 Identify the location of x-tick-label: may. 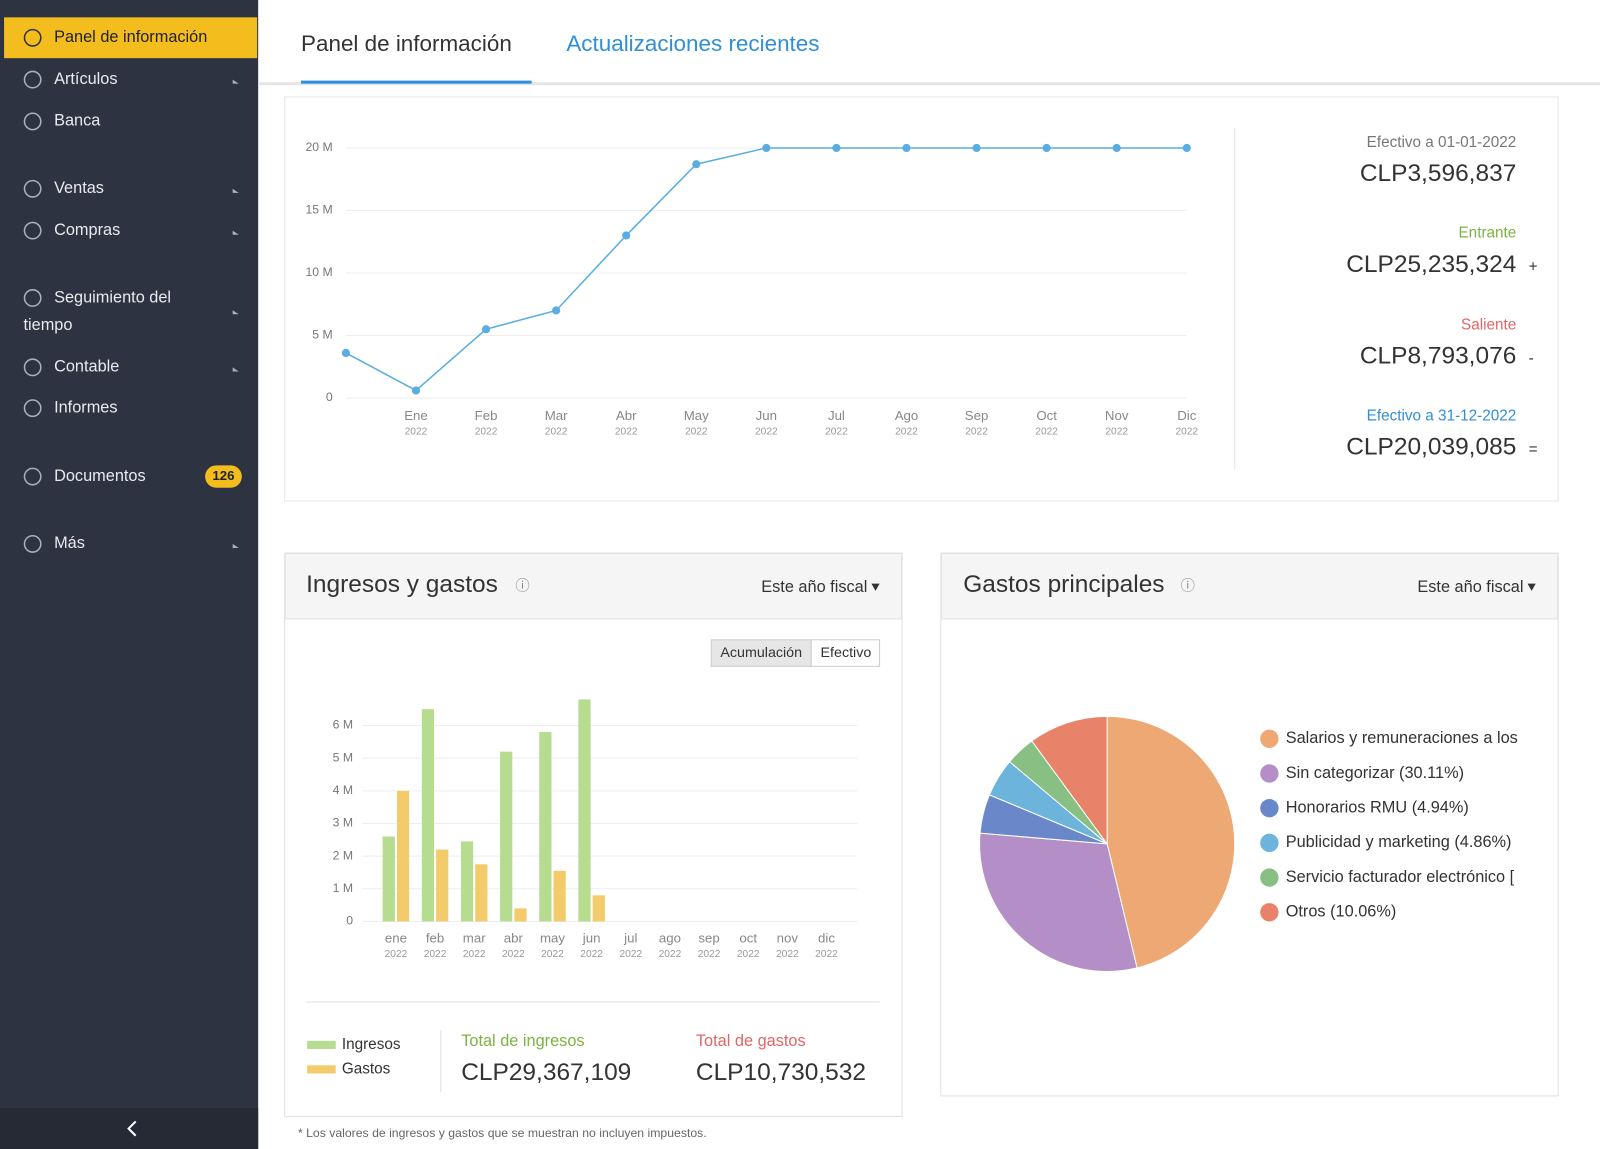
(552, 937).